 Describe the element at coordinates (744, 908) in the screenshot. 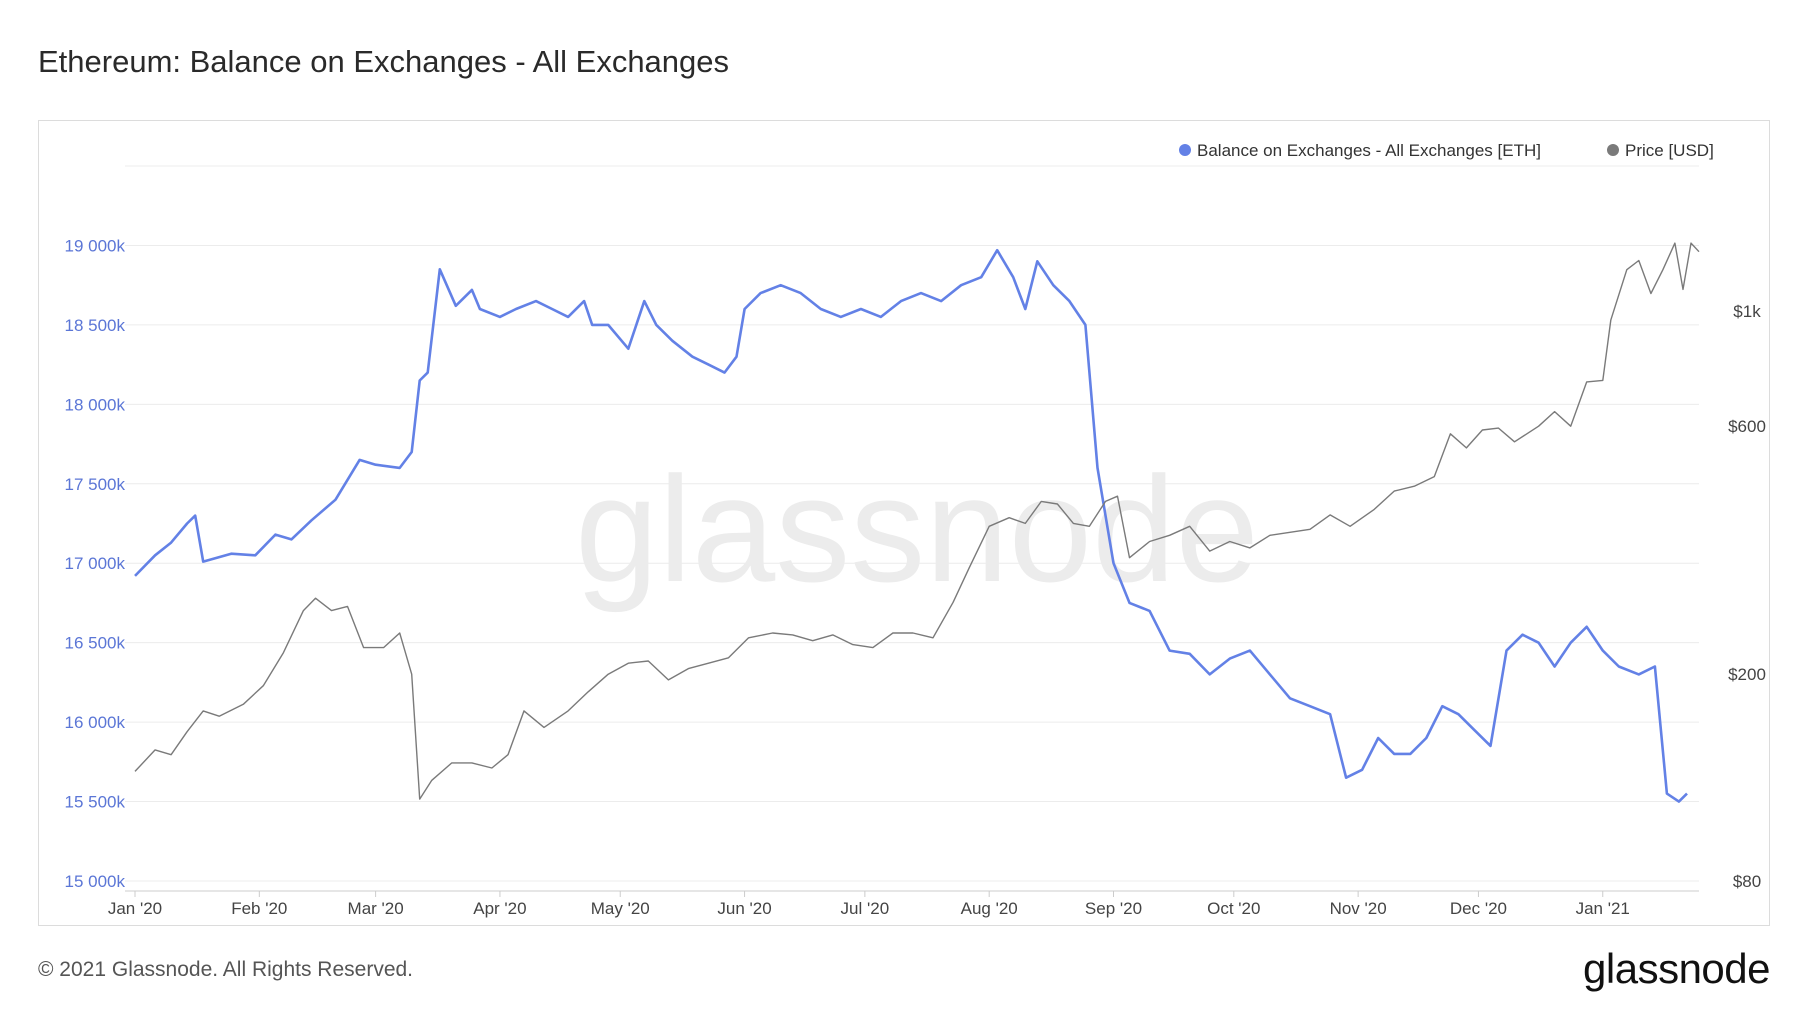

I see `x-tick-label: Jun '20` at that location.